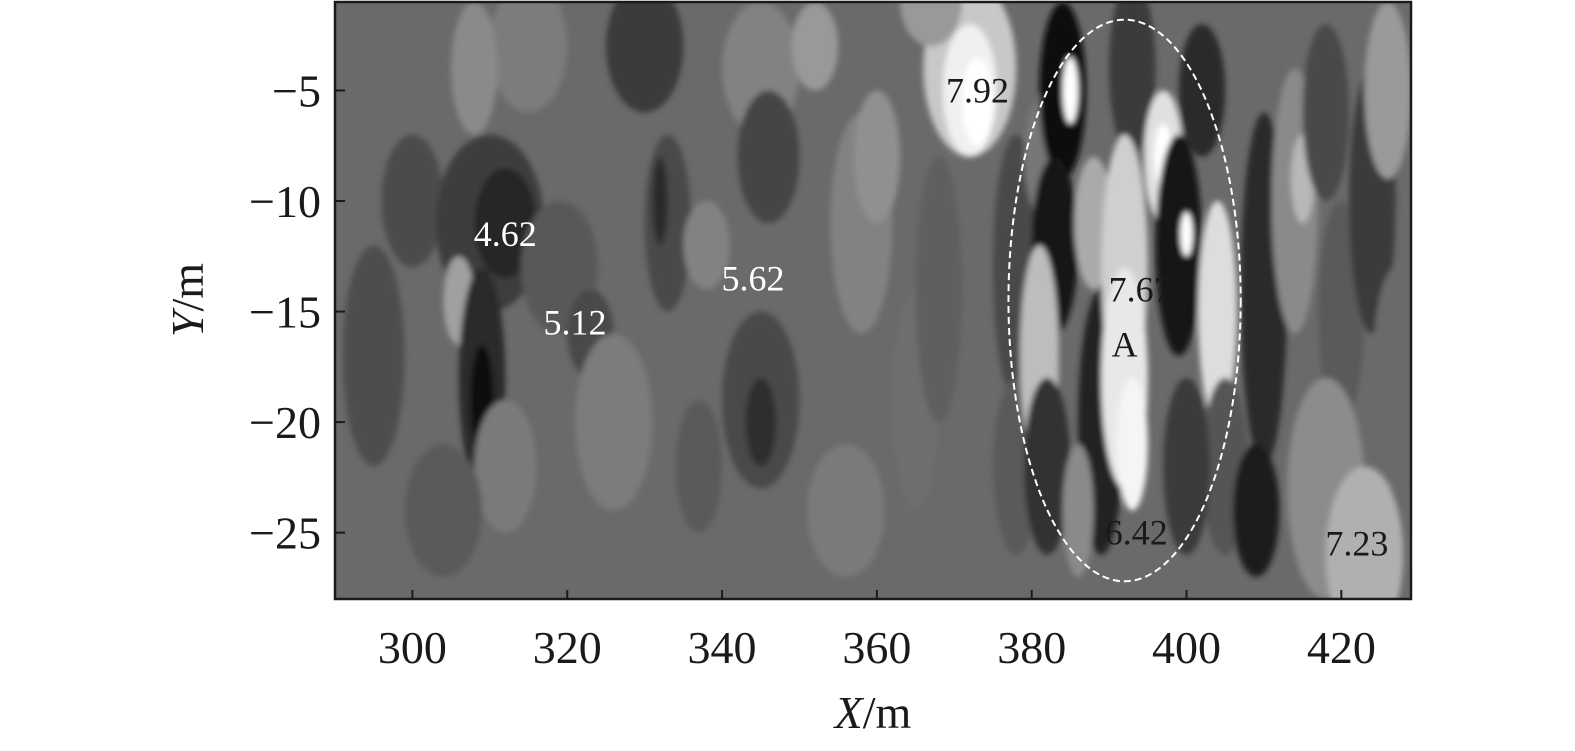  I want to click on y-axis: −5 −10 −15 −20 −25, so click(297, 312).